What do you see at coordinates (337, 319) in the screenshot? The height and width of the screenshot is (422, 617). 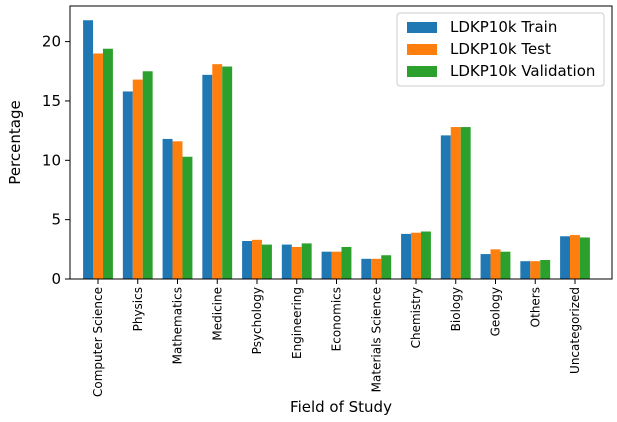 I see `x-tick-label: Economics` at bounding box center [337, 319].